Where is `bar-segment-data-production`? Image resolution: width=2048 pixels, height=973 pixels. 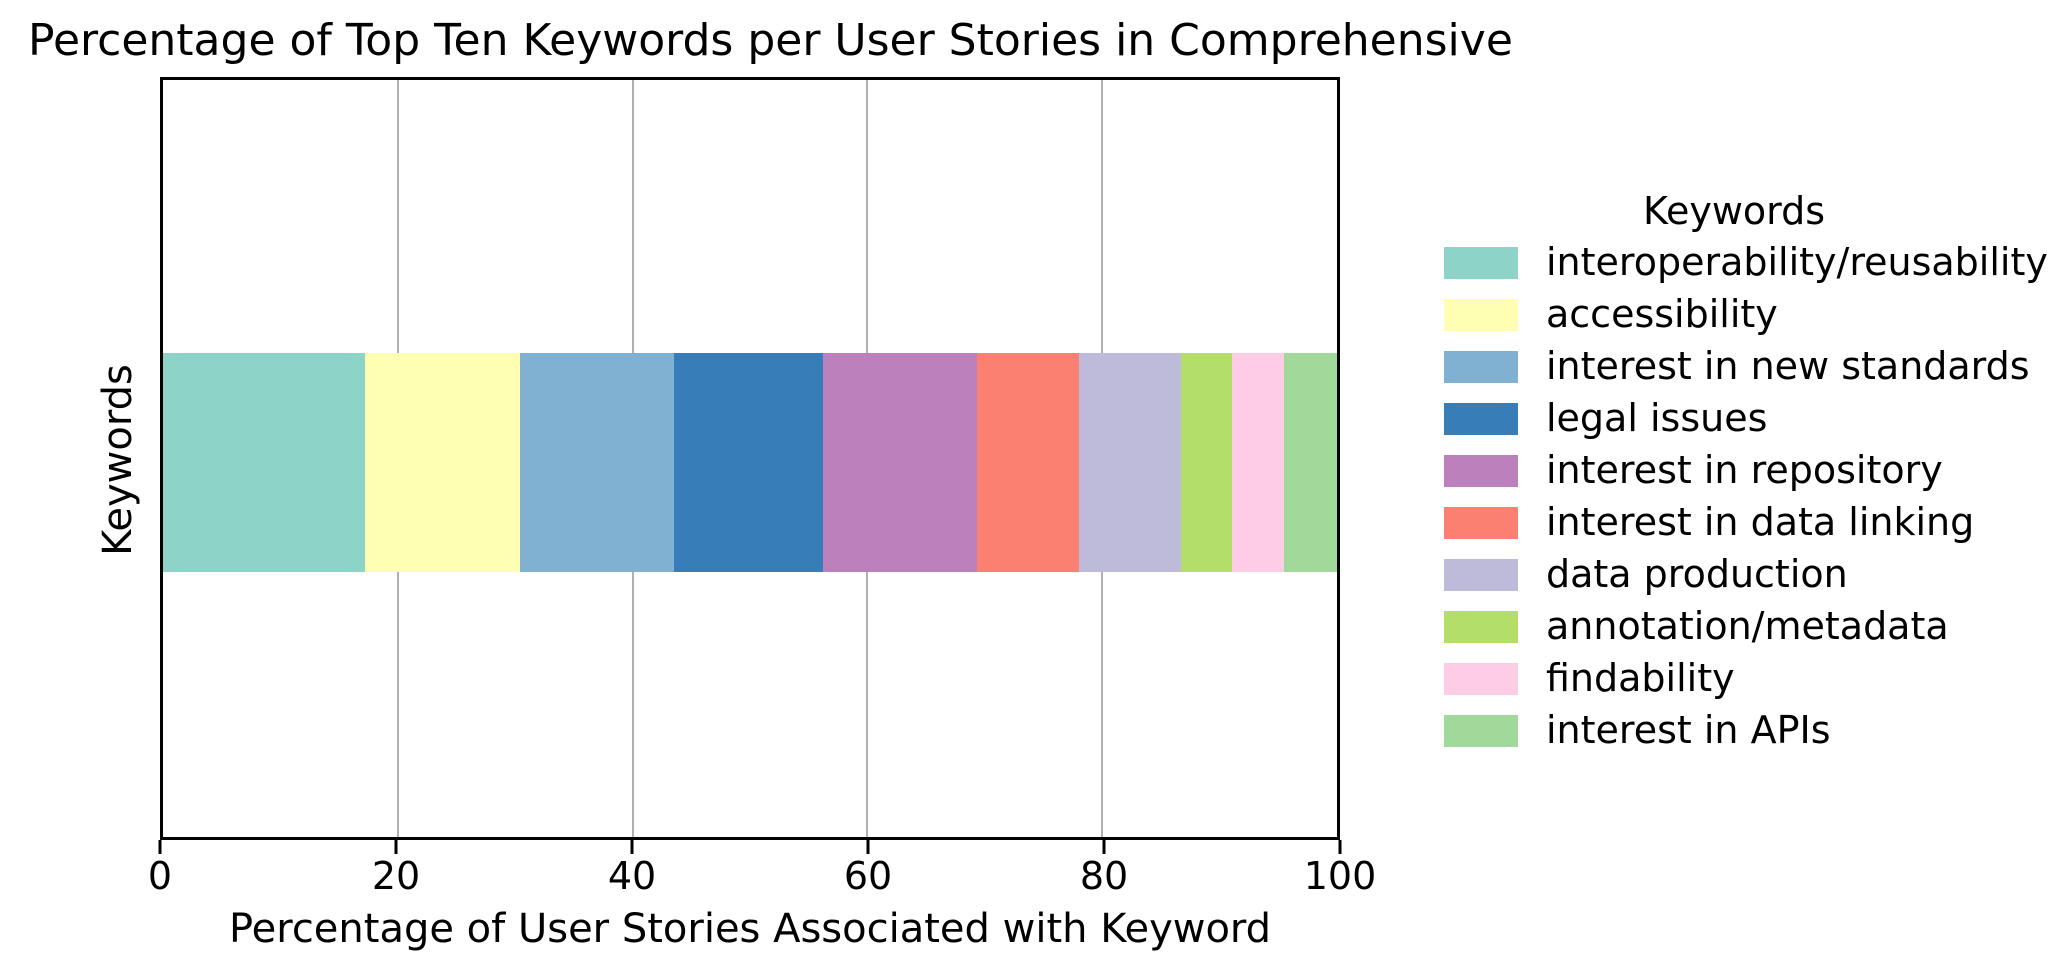
bar-segment-data-production is located at coordinates (1129, 462).